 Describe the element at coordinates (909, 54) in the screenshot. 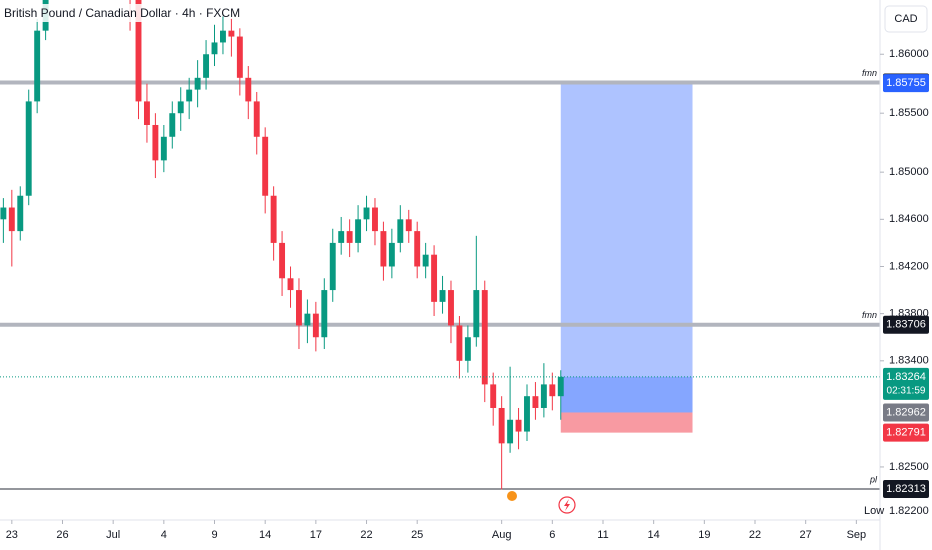

I see `y-tick-label: 1.86000` at that location.